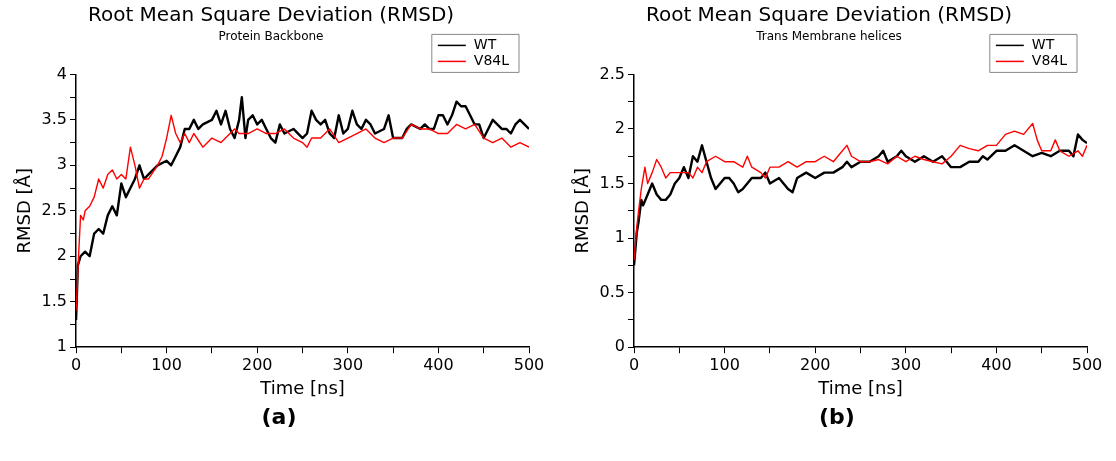 The image size is (1116, 461). What do you see at coordinates (612, 291) in the screenshot?
I see `y-tick-label: 0.5` at bounding box center [612, 291].